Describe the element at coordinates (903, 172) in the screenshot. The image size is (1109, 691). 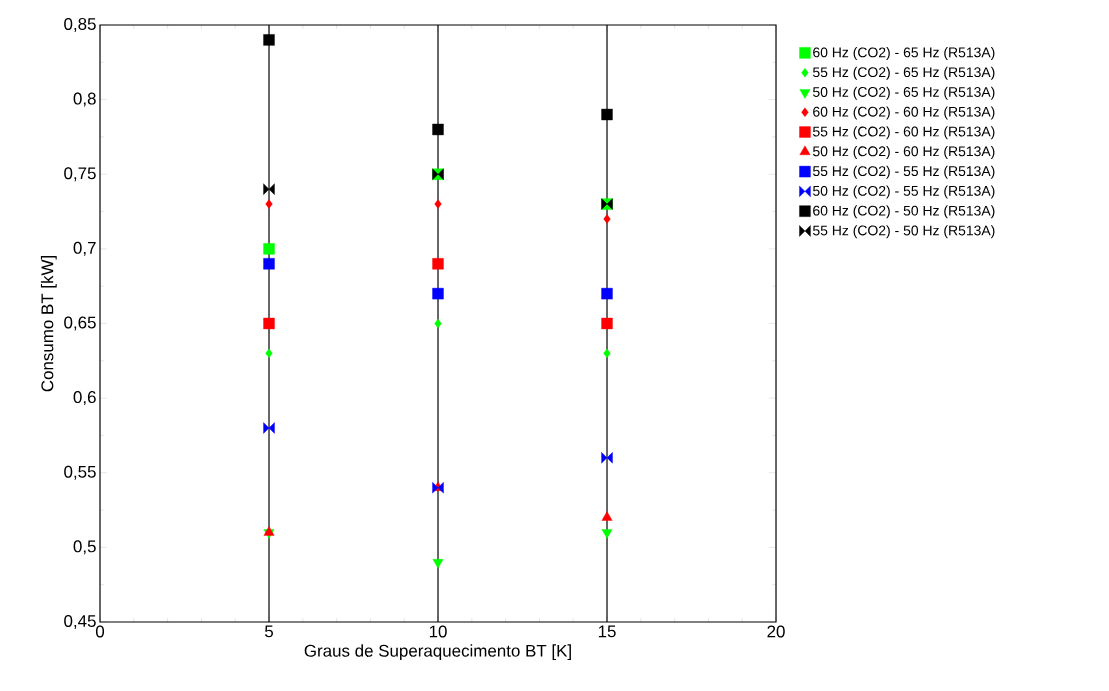
I see `legend-label: 55 Hz (CO2) - 55 Hz (R513A)` at that location.